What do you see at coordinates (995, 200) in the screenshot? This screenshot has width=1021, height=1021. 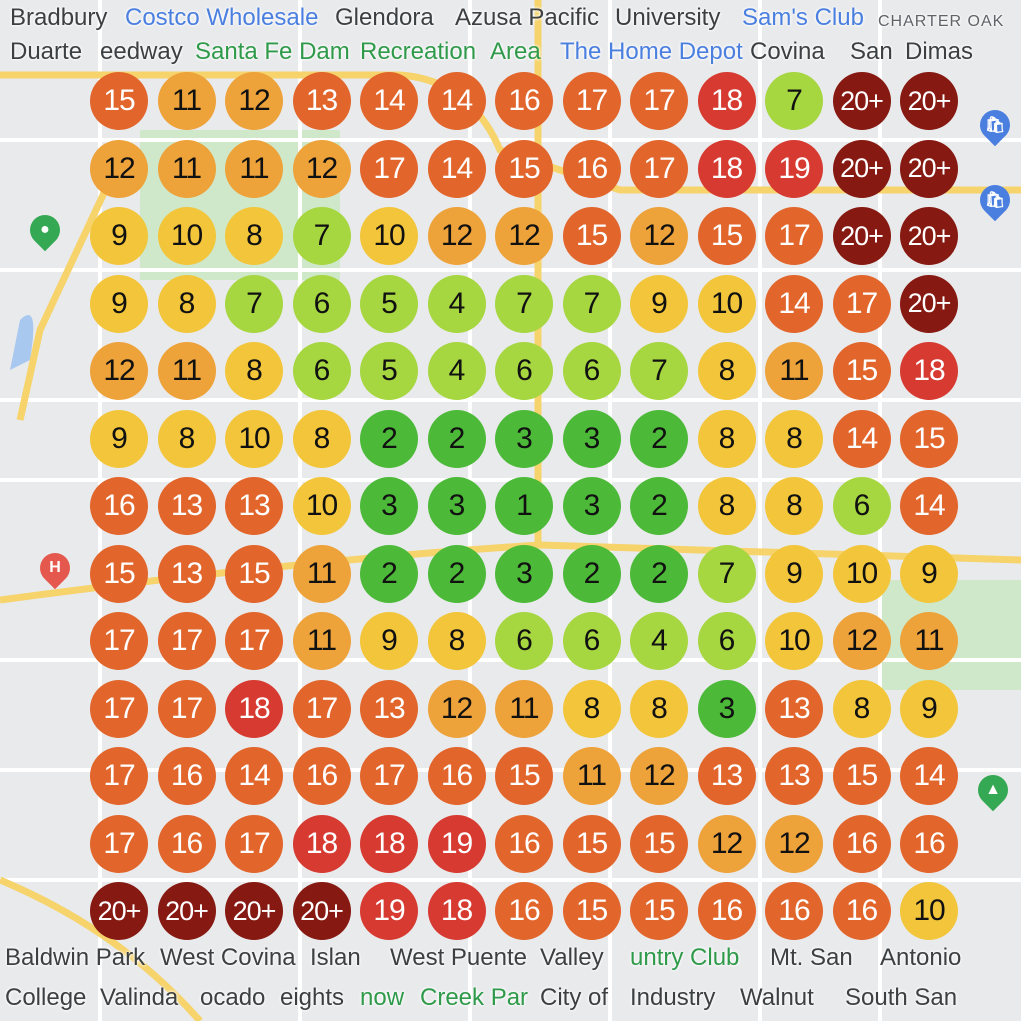 I see `shopping-pin-icon: 🛍` at bounding box center [995, 200].